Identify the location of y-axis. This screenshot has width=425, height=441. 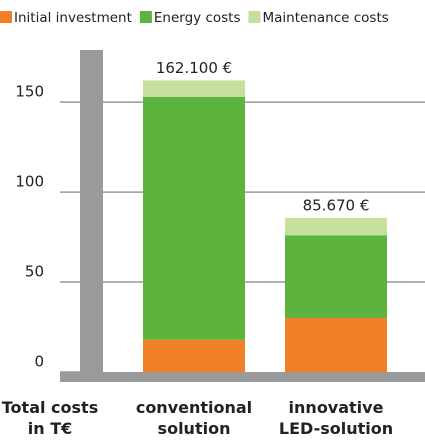
(91, 216).